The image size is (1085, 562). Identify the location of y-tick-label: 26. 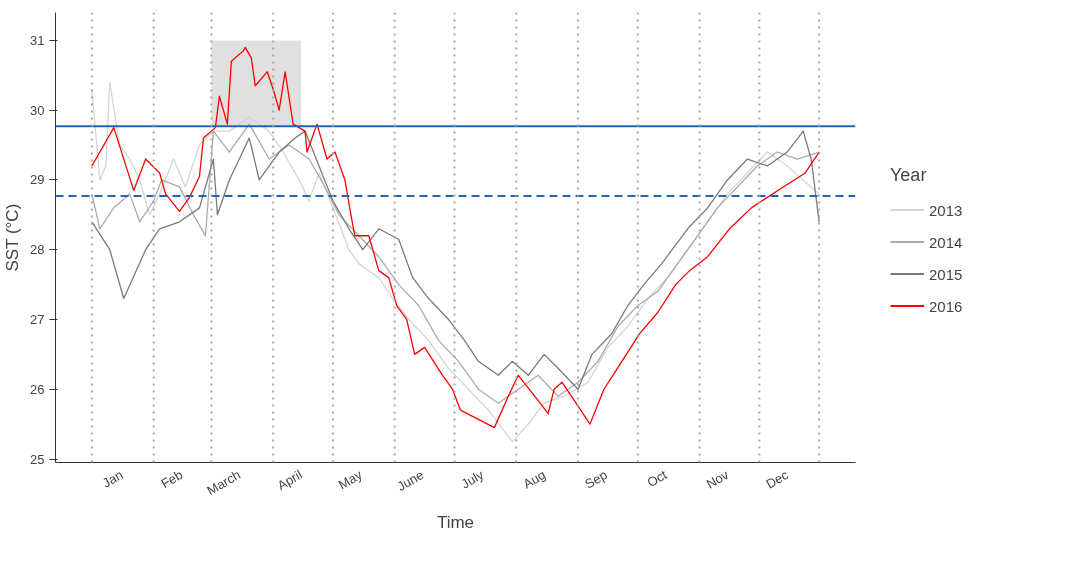
(37, 389).